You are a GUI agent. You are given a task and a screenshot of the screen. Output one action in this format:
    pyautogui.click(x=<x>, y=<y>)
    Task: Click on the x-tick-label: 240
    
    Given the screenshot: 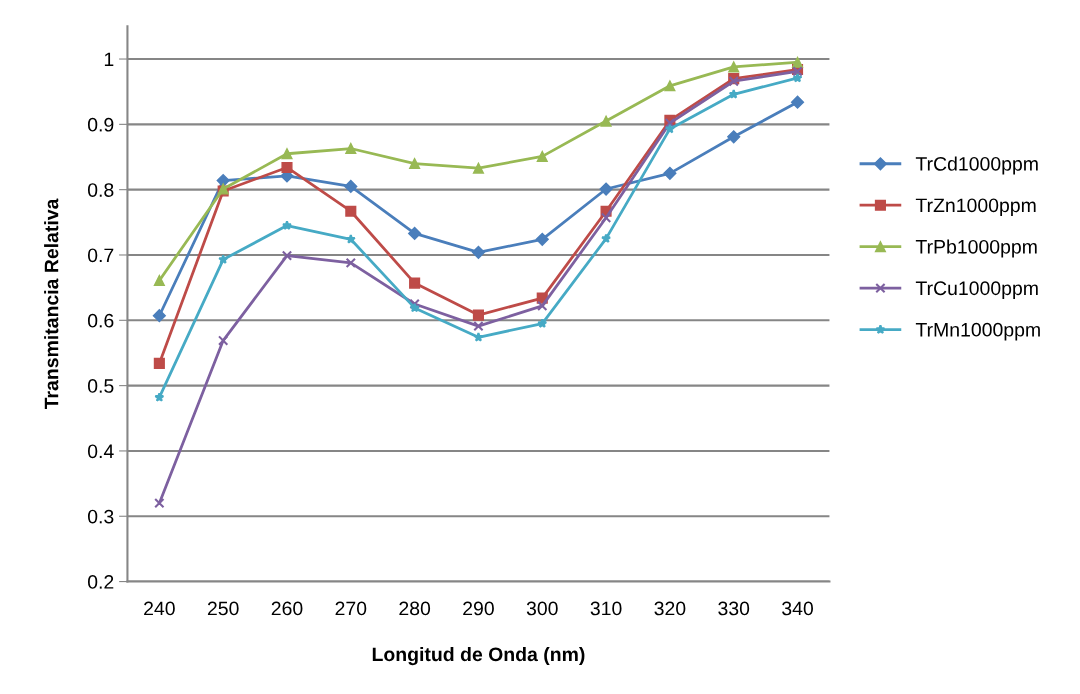 What is the action you would take?
    pyautogui.click(x=159, y=608)
    